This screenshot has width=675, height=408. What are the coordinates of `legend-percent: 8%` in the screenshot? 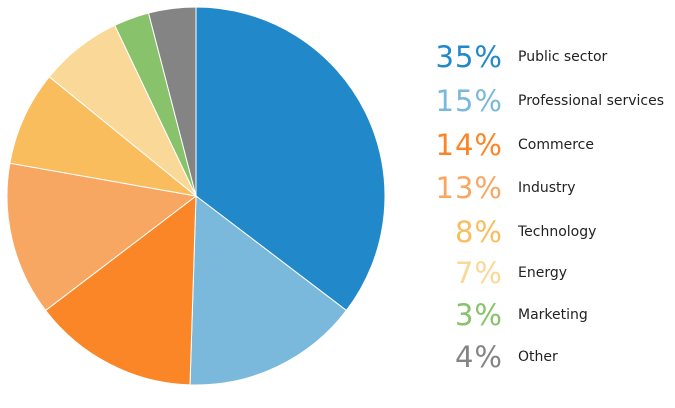 It's located at (478, 232).